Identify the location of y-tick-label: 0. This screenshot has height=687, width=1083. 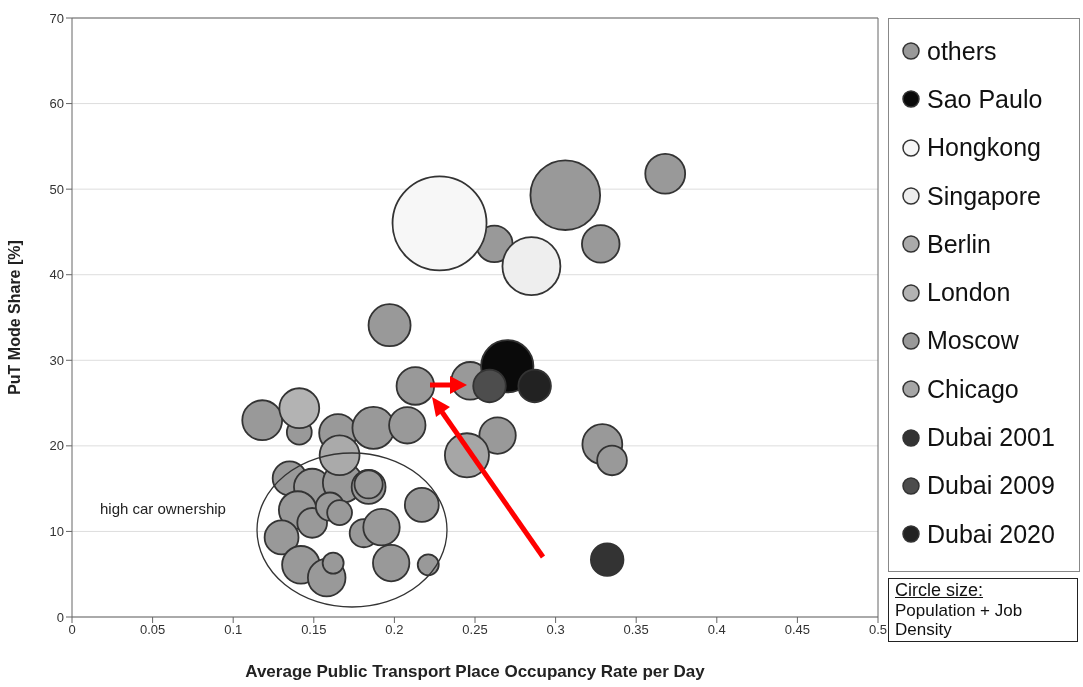
(60, 617).